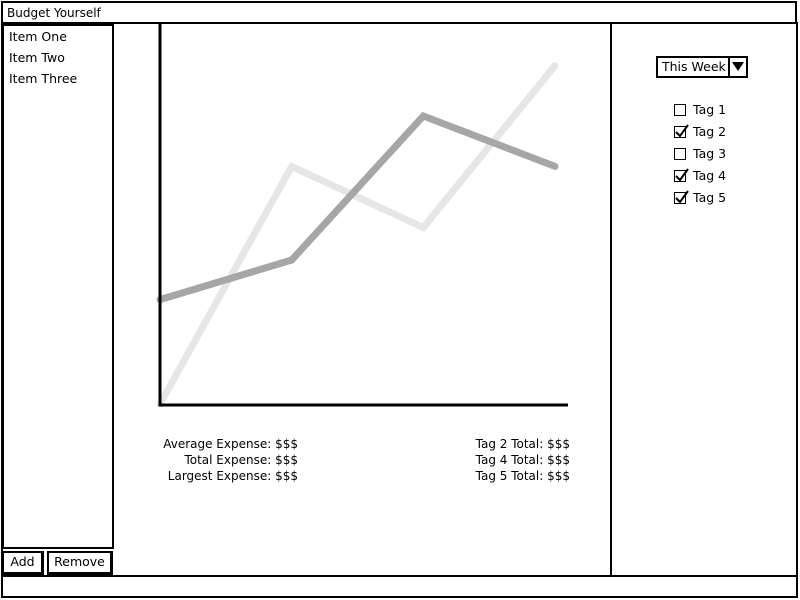 The width and height of the screenshot is (800, 600). I want to click on list-item: Item Three, so click(43, 78).